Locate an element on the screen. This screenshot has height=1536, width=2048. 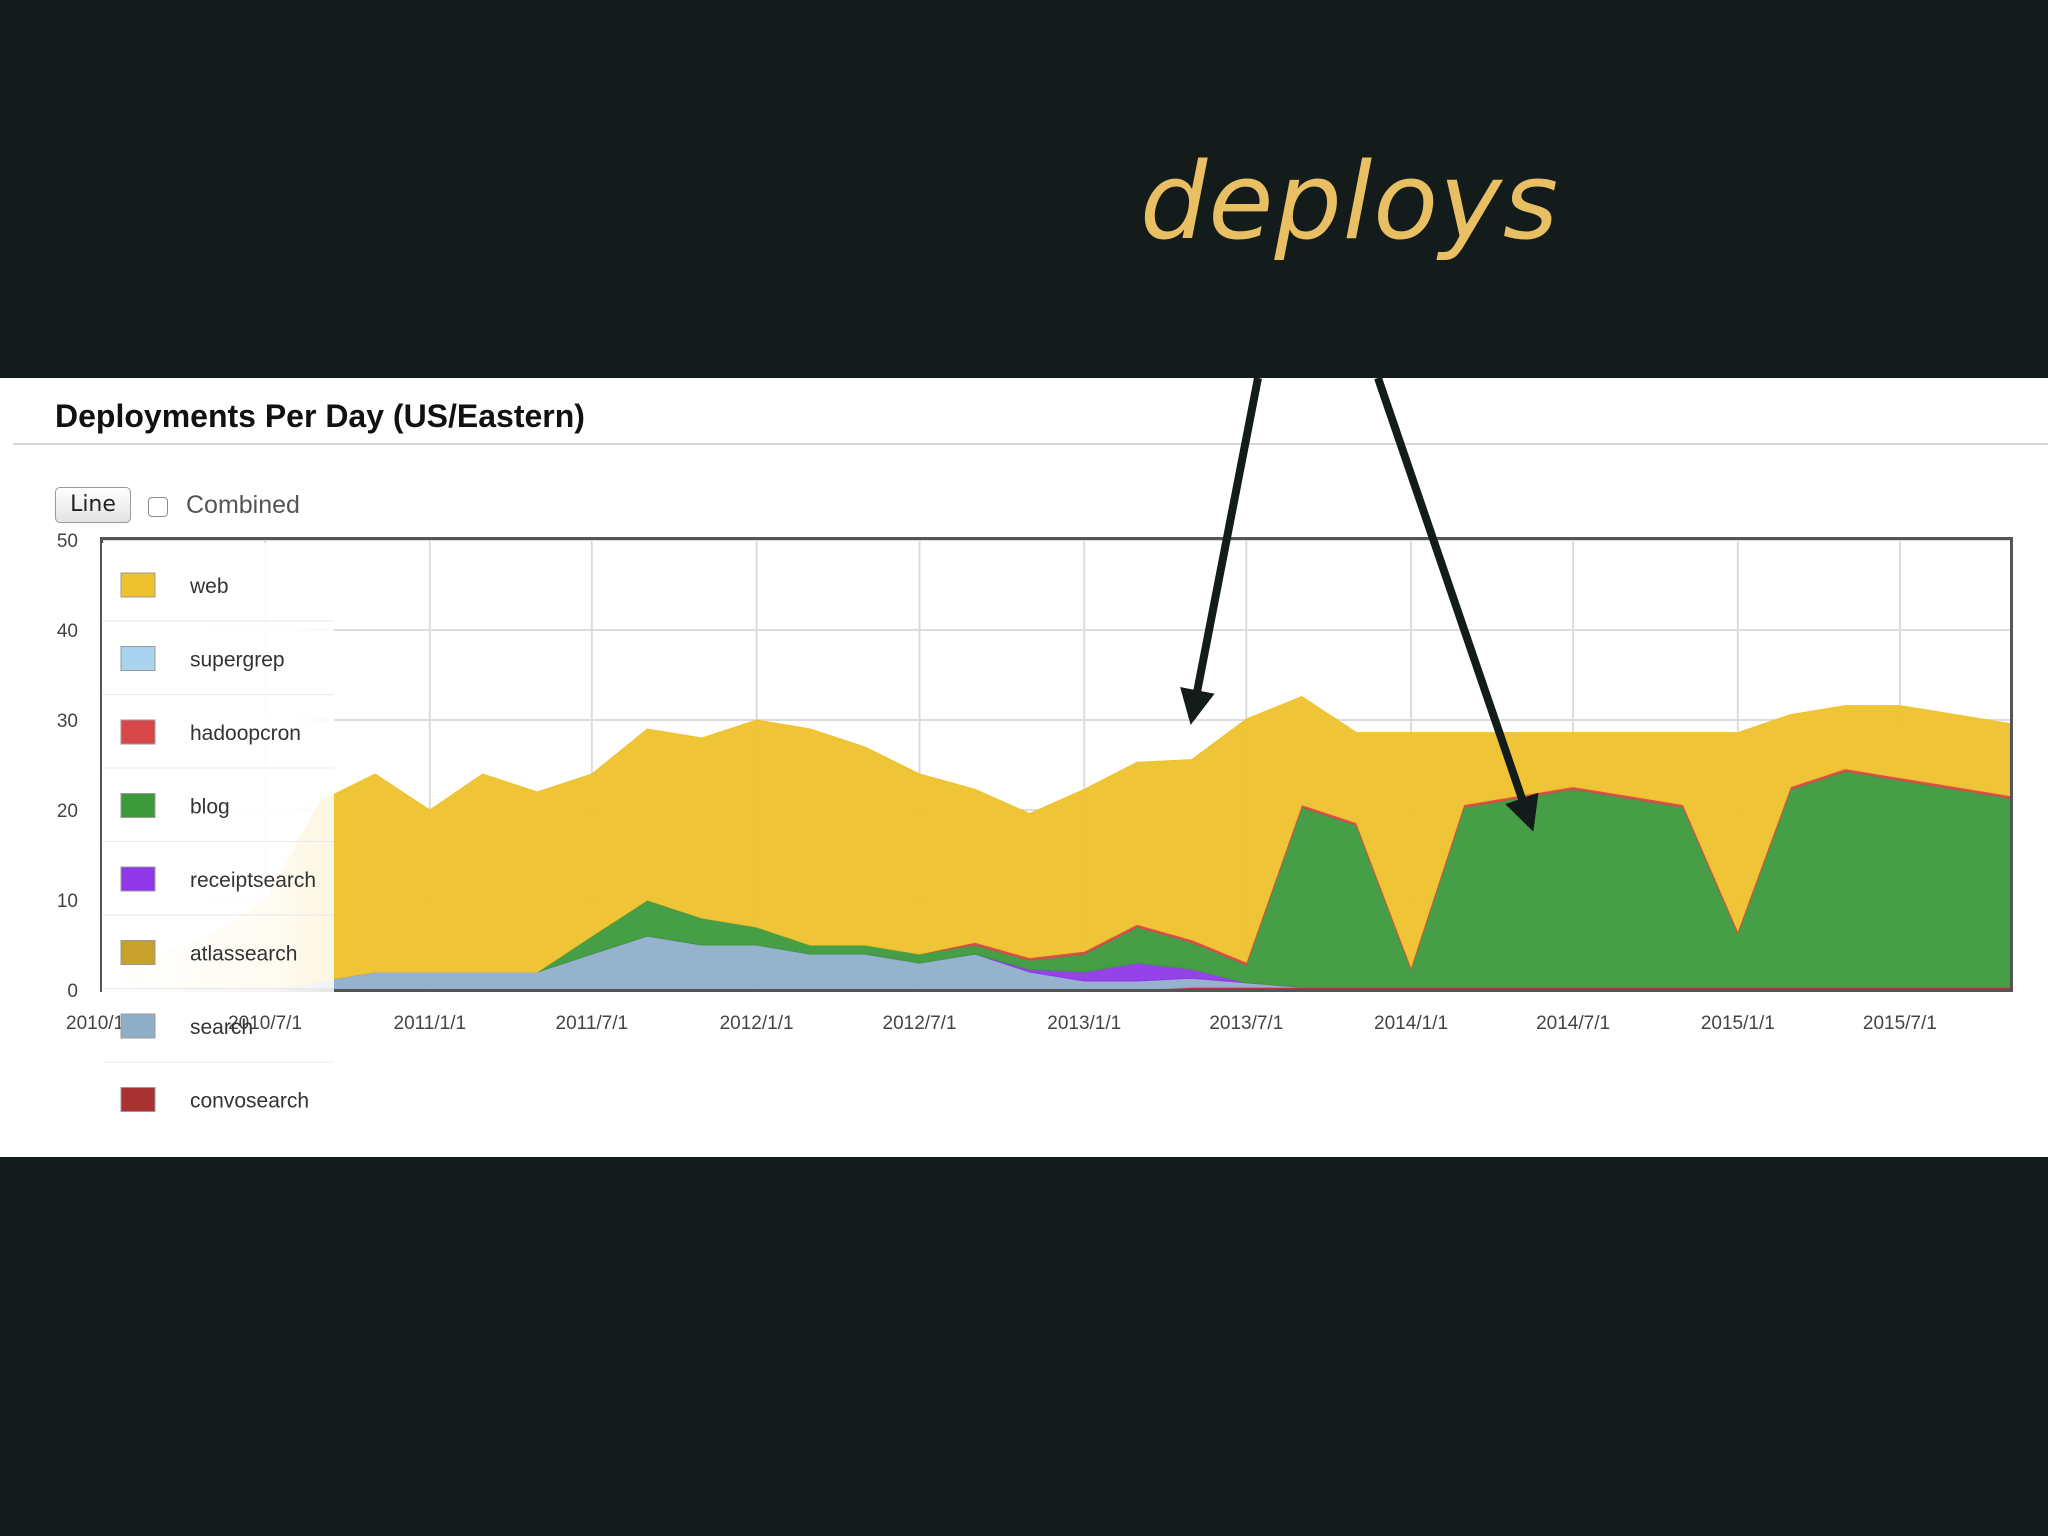
slide-title: deploys is located at coordinates (1350, 201).